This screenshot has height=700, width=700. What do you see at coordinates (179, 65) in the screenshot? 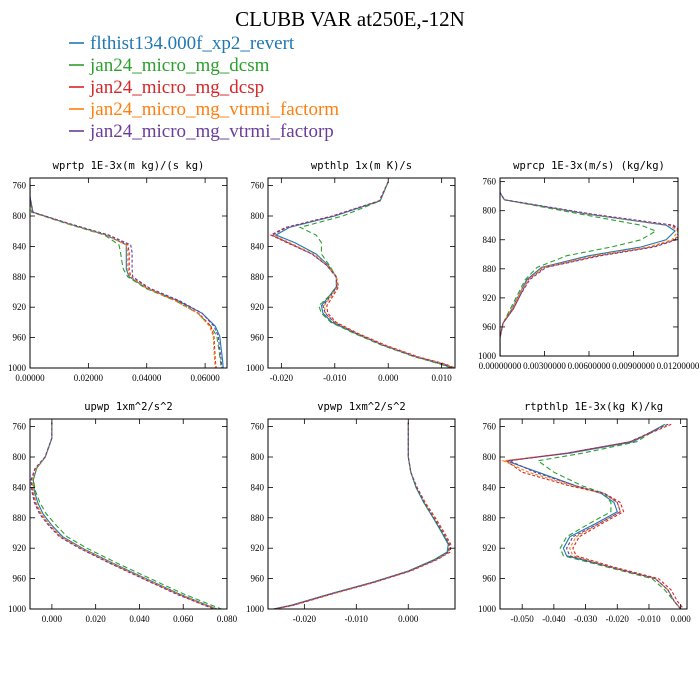
I see `legend-label: jan24_micro_mg_dcsm` at bounding box center [179, 65].